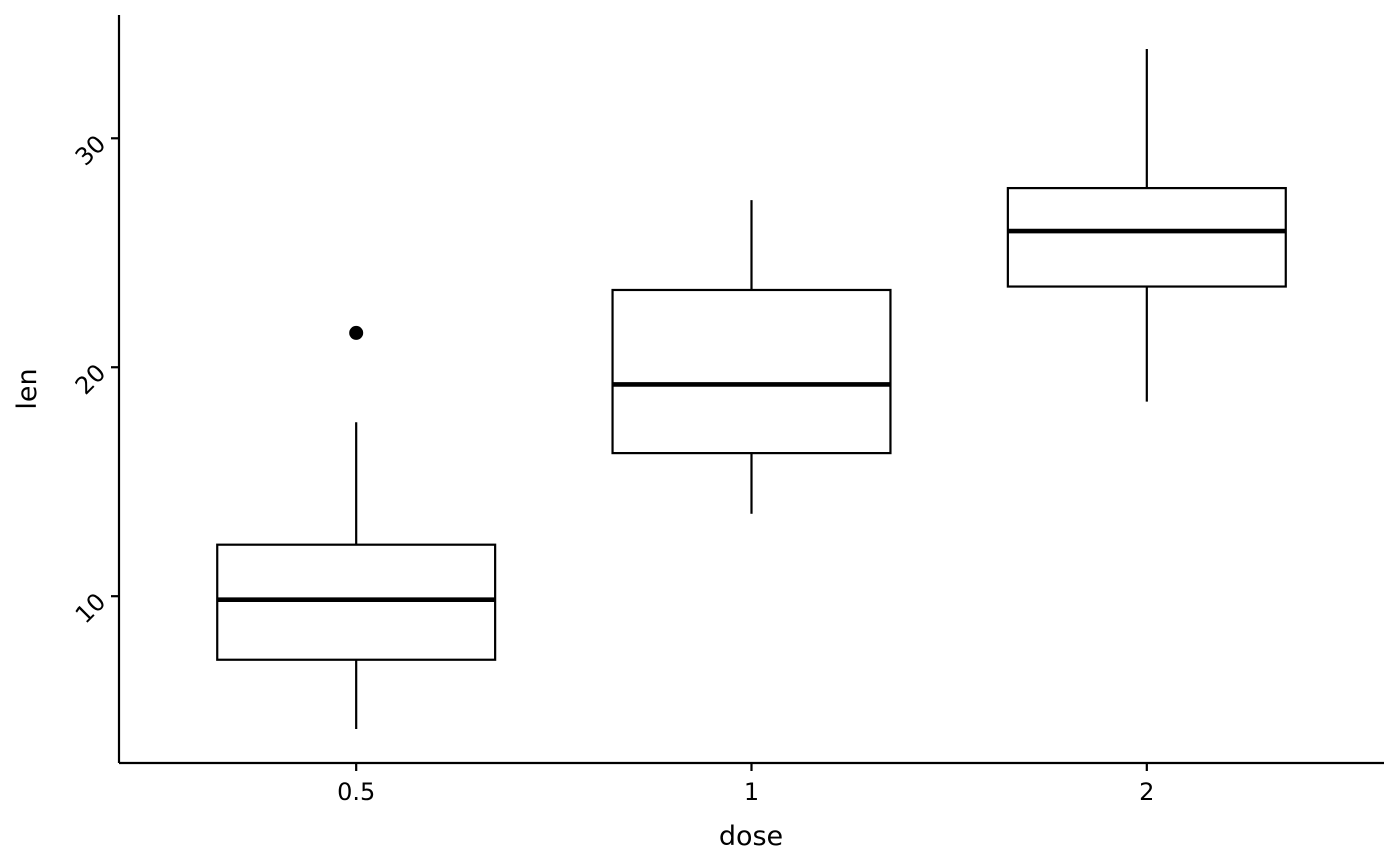 This screenshot has height=866, width=1400. I want to click on x-tick-label: 2, so click(1146, 792).